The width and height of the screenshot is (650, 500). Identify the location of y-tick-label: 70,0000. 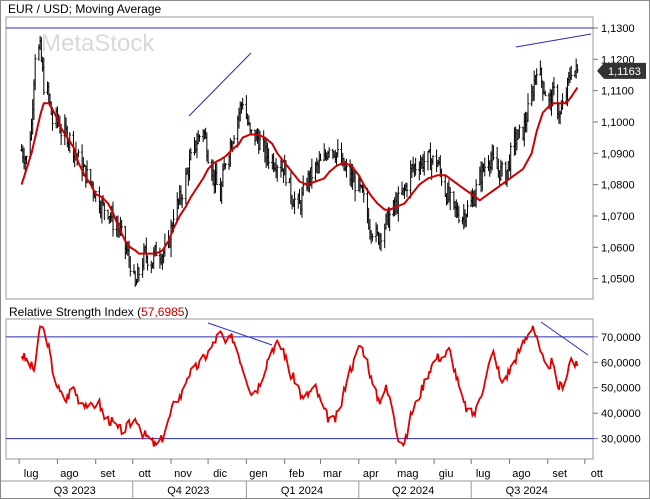
(621, 338).